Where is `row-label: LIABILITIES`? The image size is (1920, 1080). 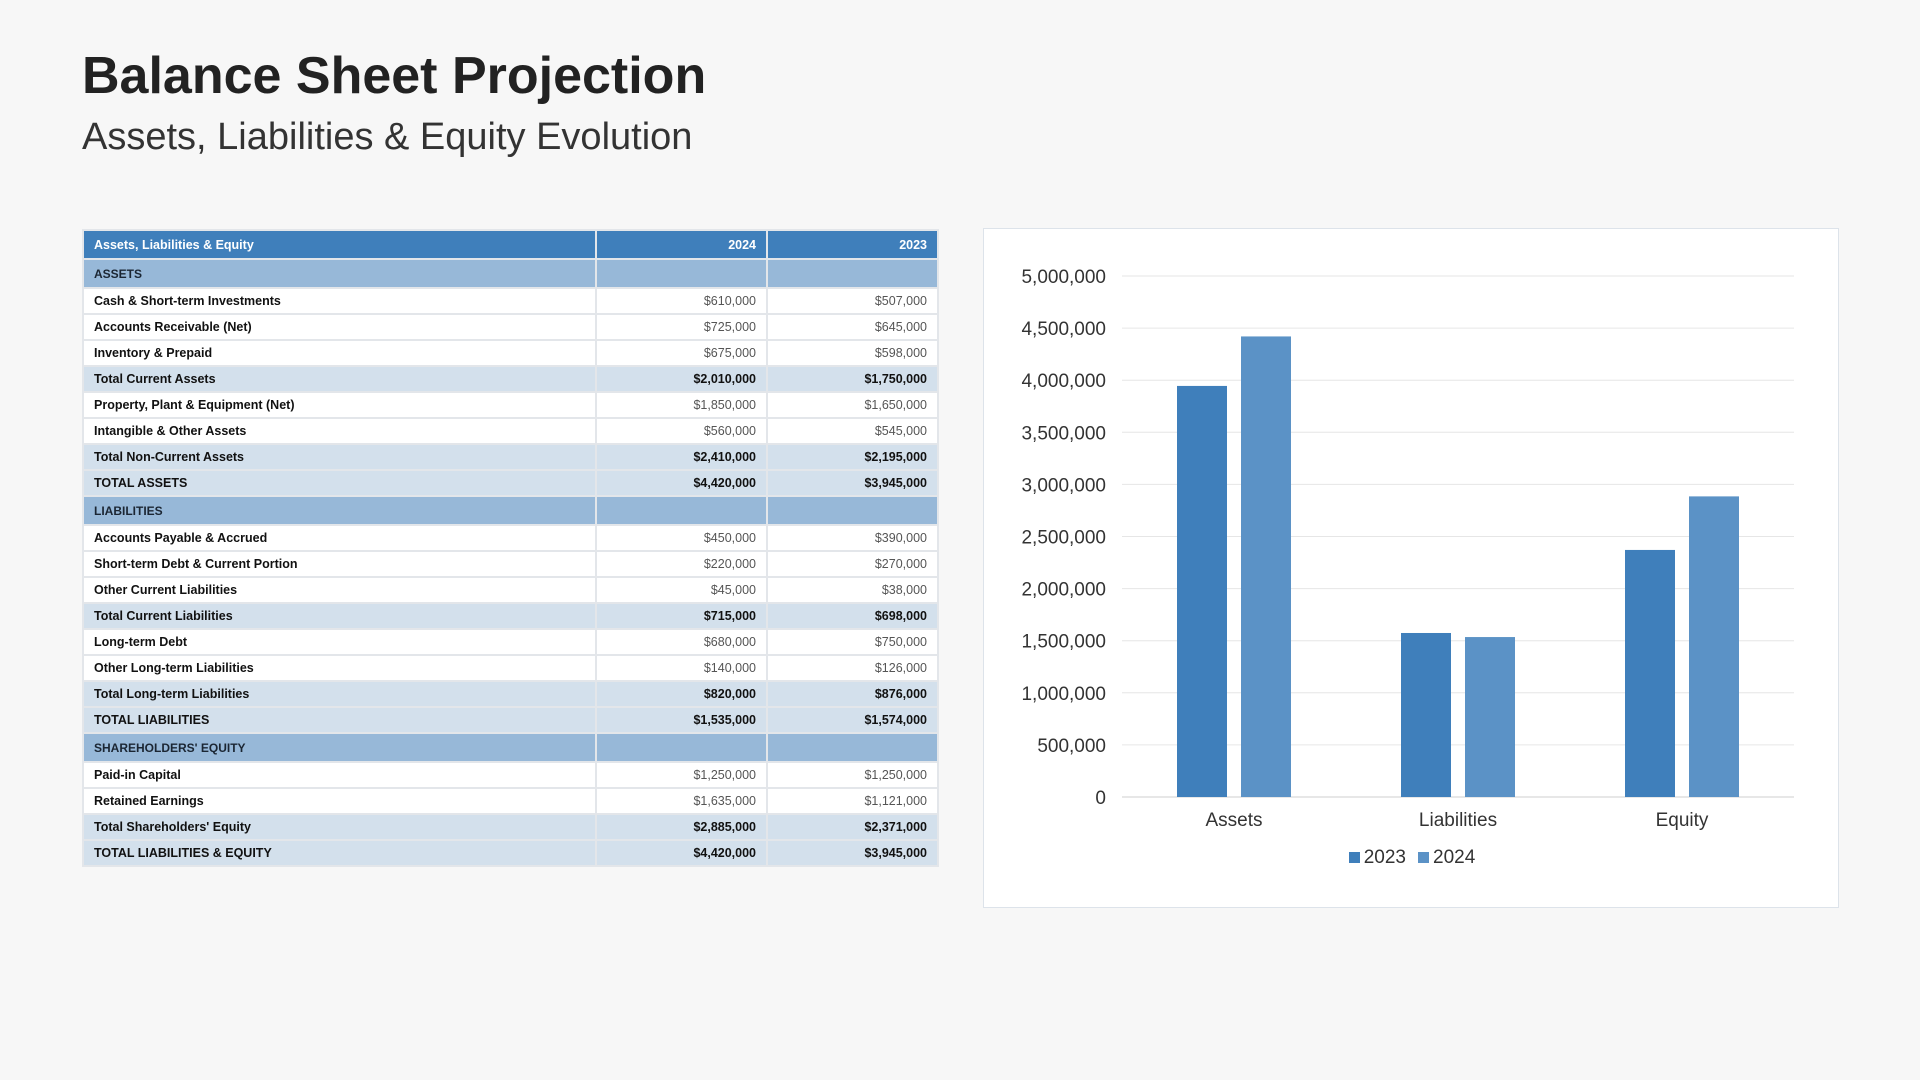 row-label: LIABILITIES is located at coordinates (339, 510).